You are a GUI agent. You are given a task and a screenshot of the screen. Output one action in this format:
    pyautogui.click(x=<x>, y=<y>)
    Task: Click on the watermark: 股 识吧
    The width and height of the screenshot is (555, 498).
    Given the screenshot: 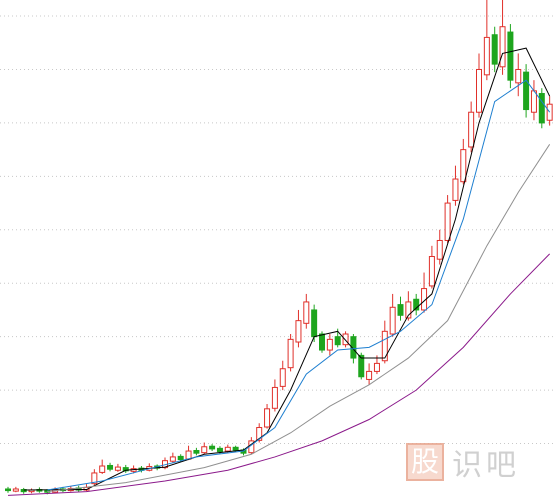 What is the action you would take?
    pyautogui.click(x=463, y=462)
    